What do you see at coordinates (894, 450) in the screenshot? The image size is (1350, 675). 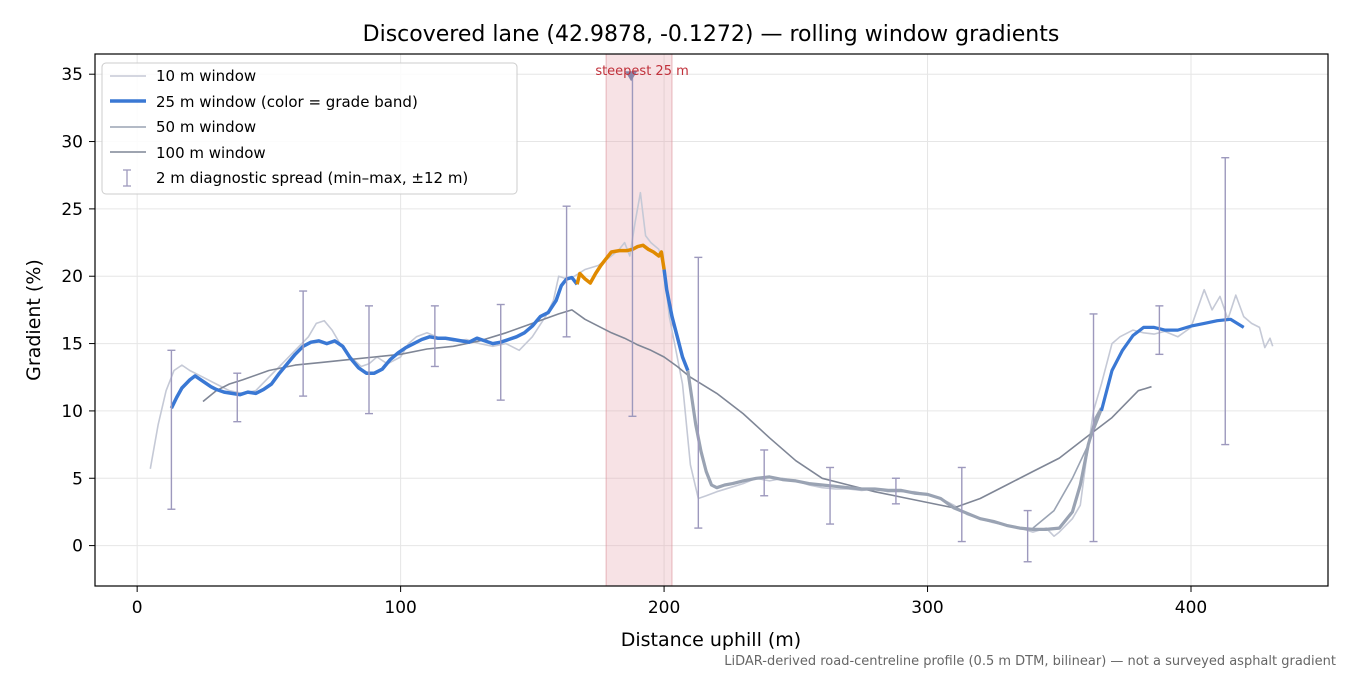 I see `series-25m-low-grade-line` at bounding box center [894, 450].